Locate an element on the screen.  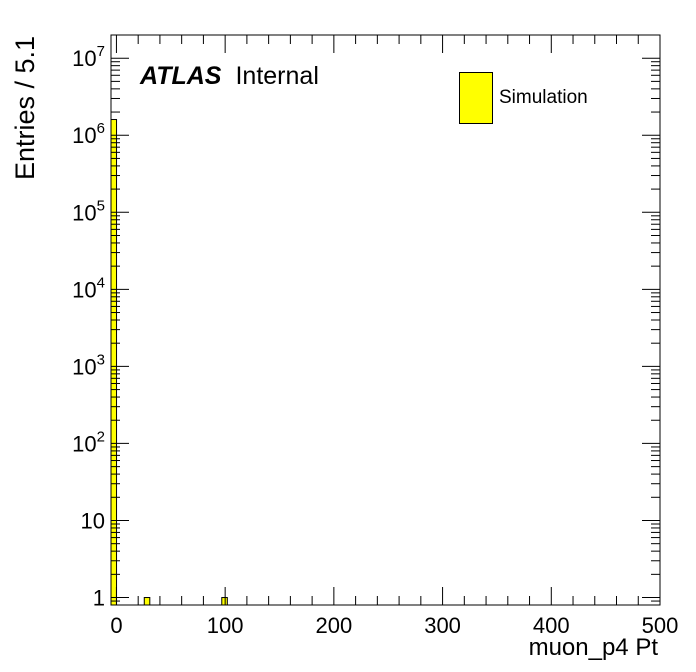
y-axis-label-wrap: Entries / 5.1 is located at coordinates (26, 113).